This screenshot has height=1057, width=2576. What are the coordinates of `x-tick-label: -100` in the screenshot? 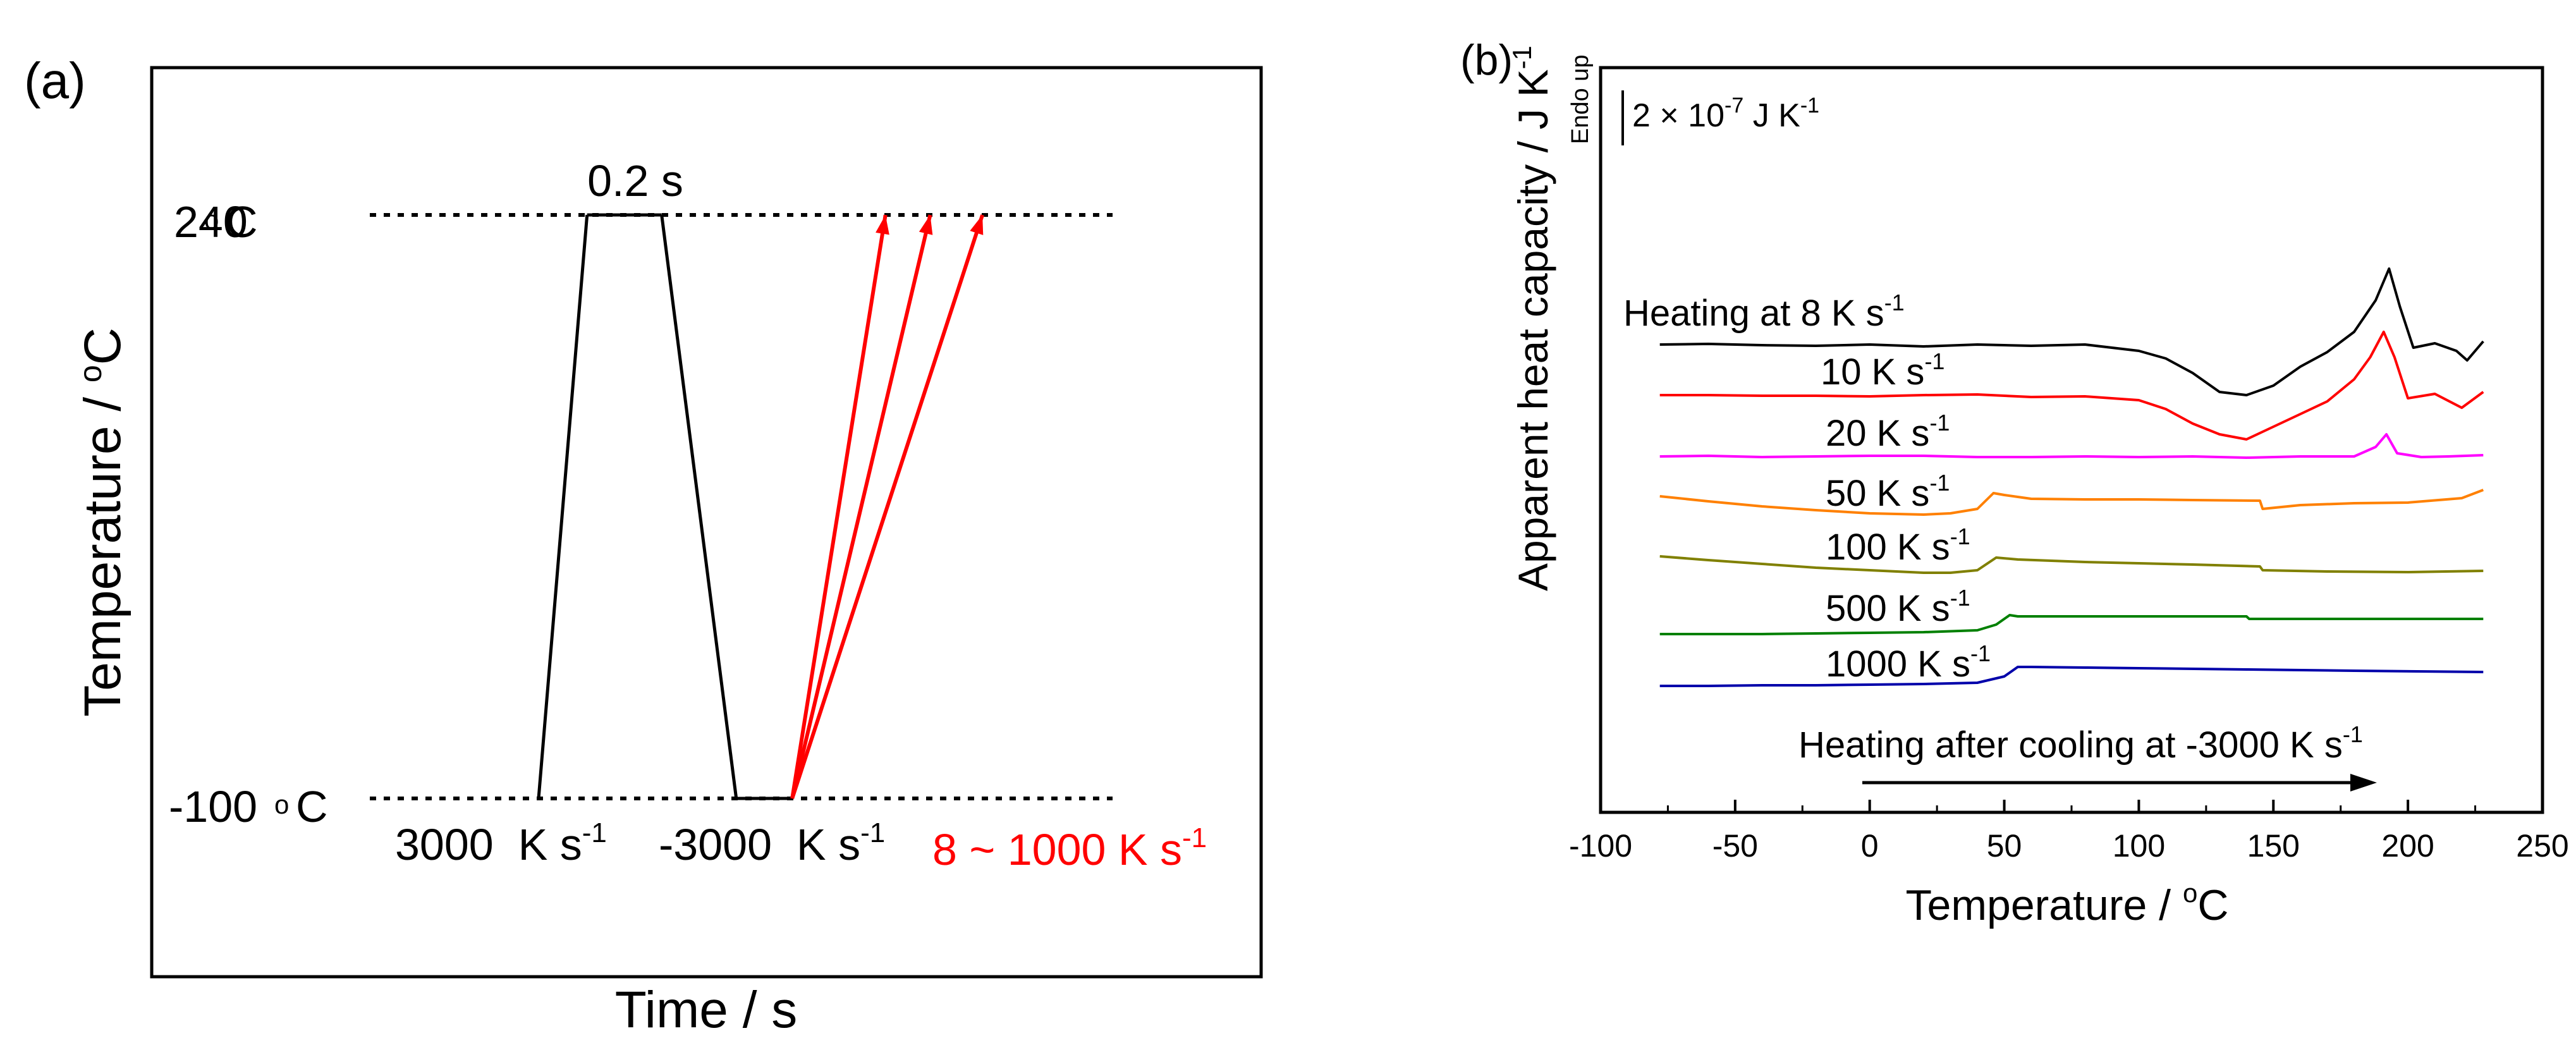 It's located at (1600, 846).